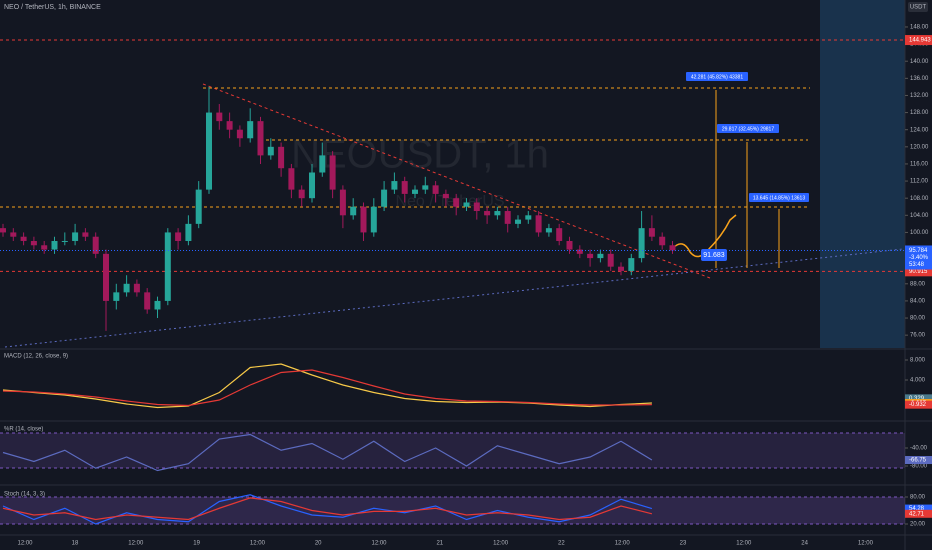 Image resolution: width=932 pixels, height=550 pixels. What do you see at coordinates (449, 201) in the screenshot?
I see `watermark-sub: Neo / TetherUS` at bounding box center [449, 201].